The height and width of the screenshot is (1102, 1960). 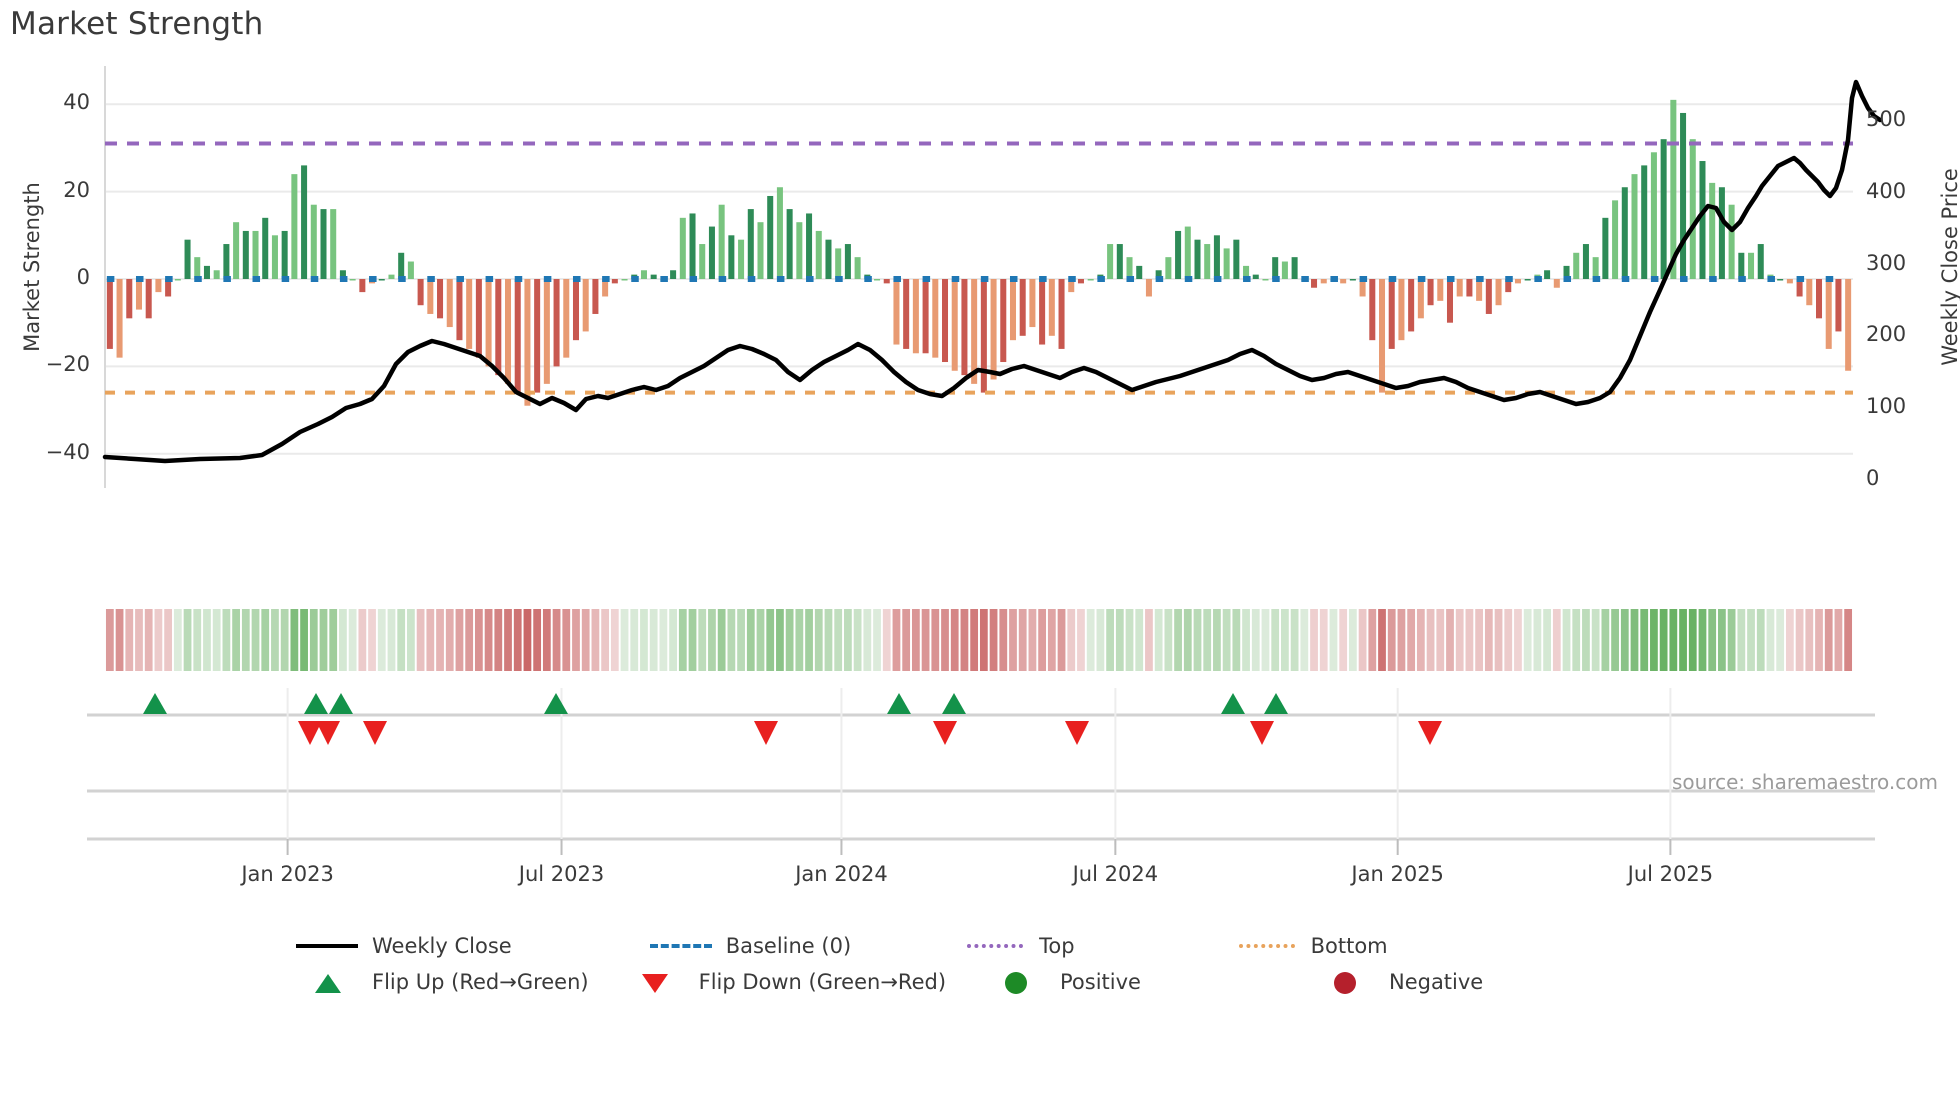 I want to click on x-tick: Jan 2025, so click(x=1397, y=874).